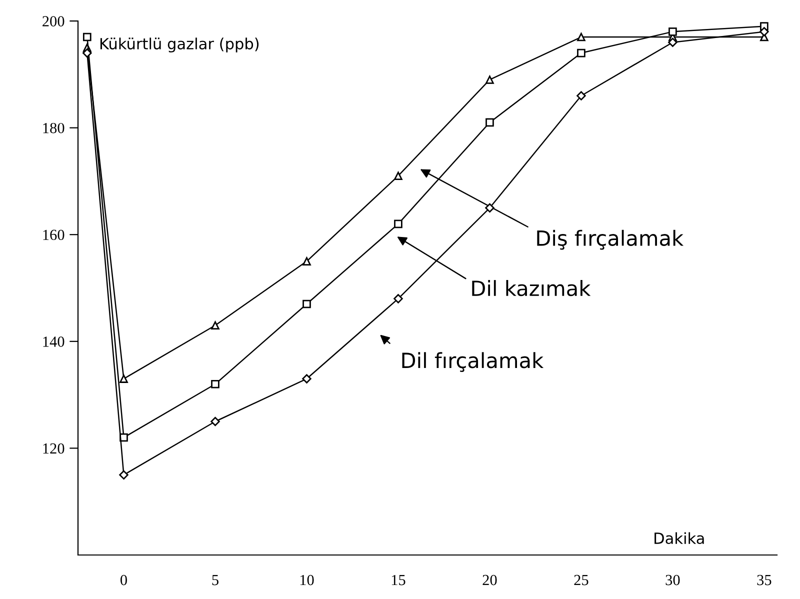  What do you see at coordinates (123, 580) in the screenshot?
I see `x-tick-label: 0` at bounding box center [123, 580].